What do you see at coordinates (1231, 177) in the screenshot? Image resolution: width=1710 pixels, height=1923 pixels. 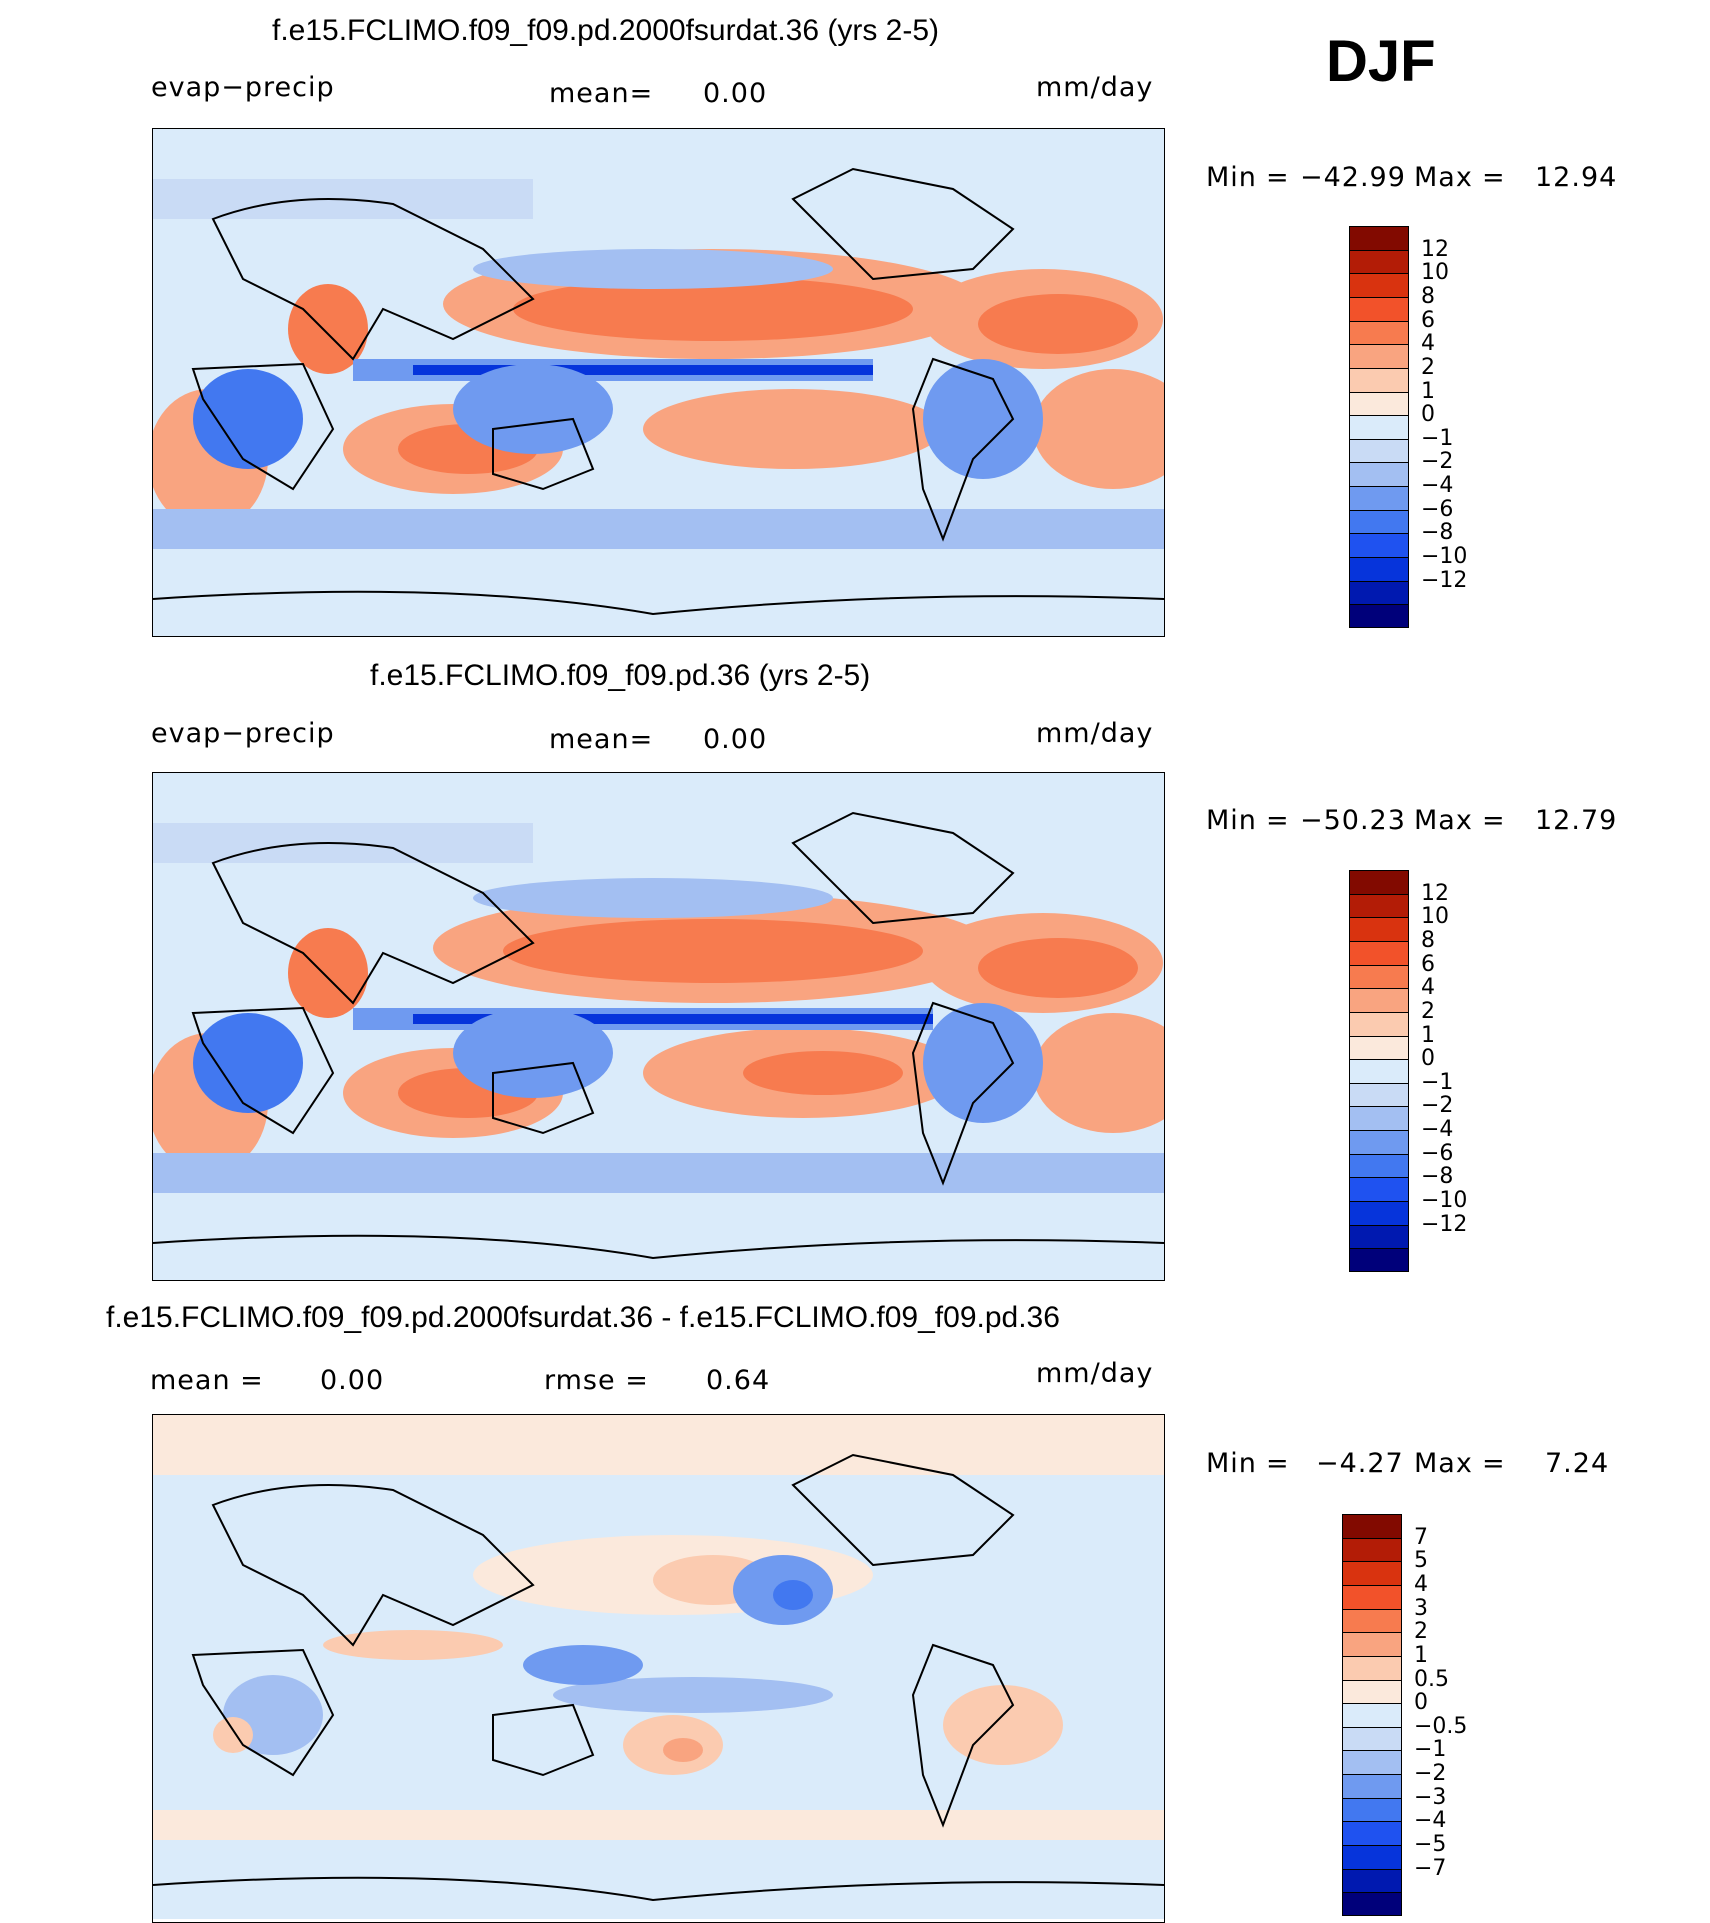 I see `panel-1-min-label: Min` at bounding box center [1231, 177].